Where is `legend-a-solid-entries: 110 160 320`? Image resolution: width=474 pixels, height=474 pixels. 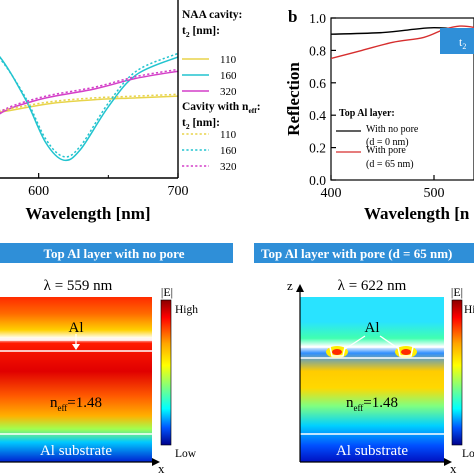
legend-a-solid-entries: 110 160 320 is located at coordinates (209, 76).